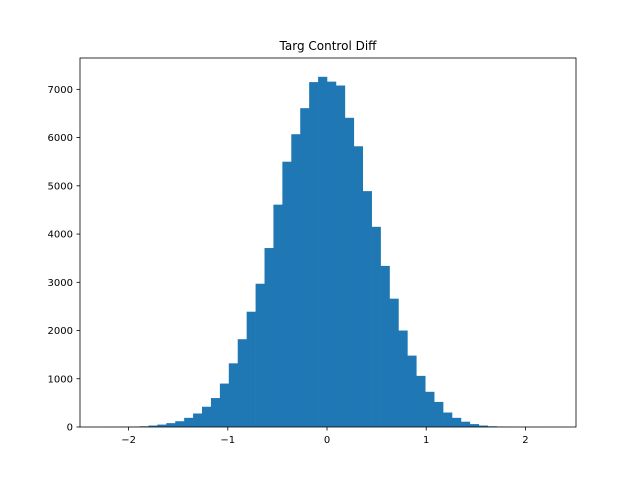 The height and width of the screenshot is (480, 640). Describe the element at coordinates (60, 186) in the screenshot. I see `y-tick-label: 5000` at that location.